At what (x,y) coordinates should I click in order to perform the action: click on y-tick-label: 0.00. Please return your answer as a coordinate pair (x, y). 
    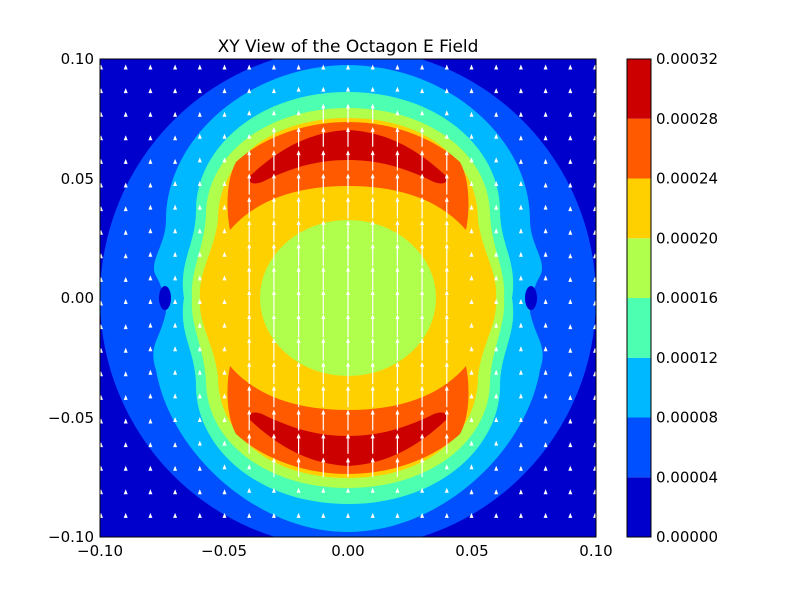
    Looking at the image, I should click on (77, 298).